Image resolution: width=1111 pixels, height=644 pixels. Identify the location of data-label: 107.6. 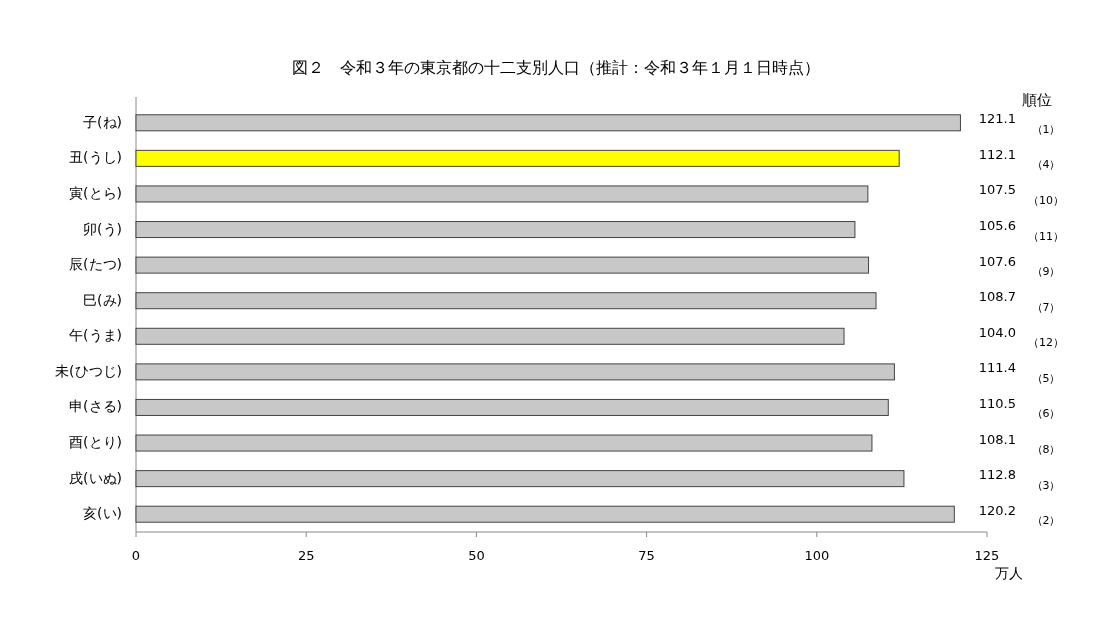
(997, 261).